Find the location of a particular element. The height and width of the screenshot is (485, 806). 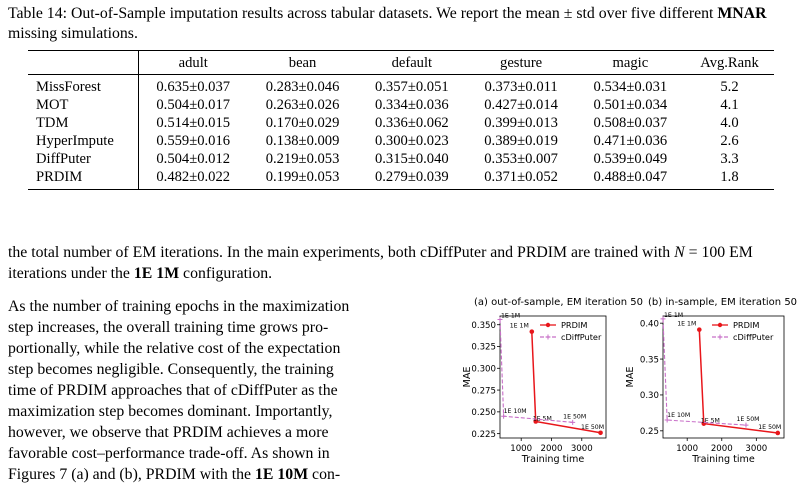

chart0-x-tick-label: 3000 is located at coordinates (582, 449).